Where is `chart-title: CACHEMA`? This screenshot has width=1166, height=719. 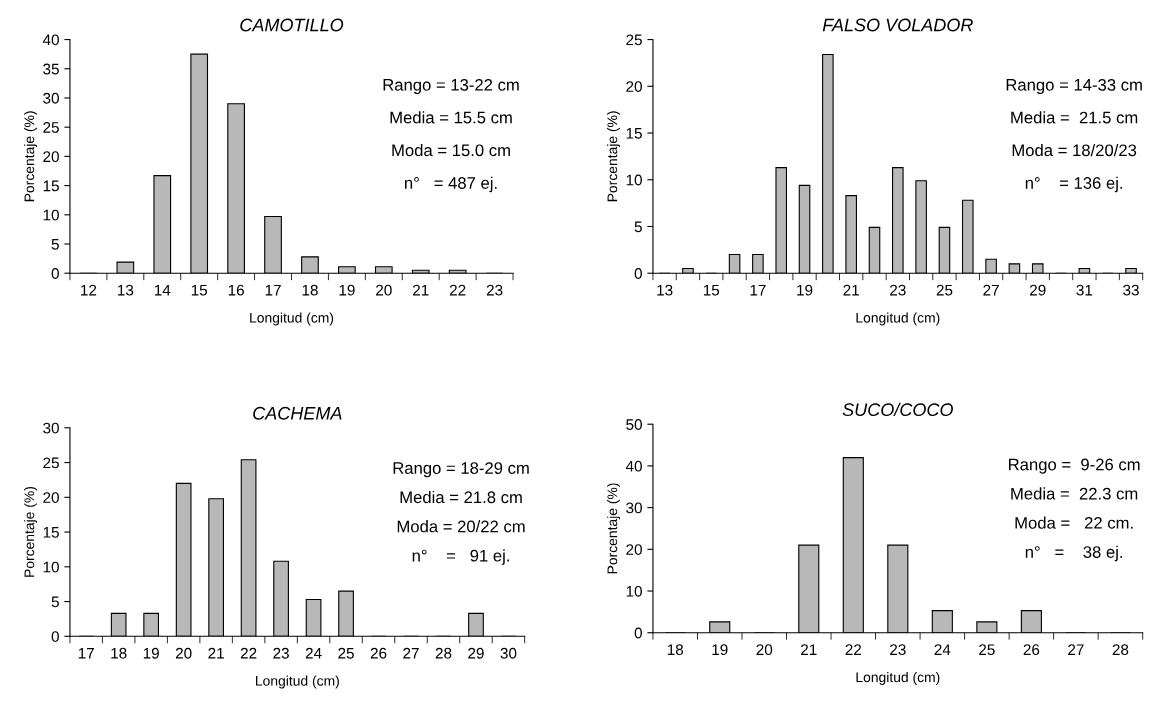
chart-title: CACHEMA is located at coordinates (297, 413).